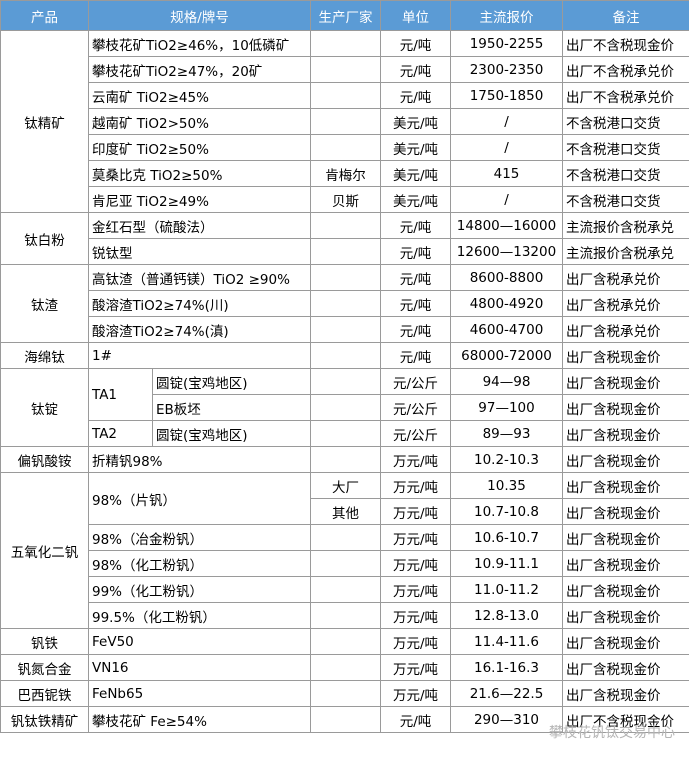 This screenshot has height=764, width=689. What do you see at coordinates (199, 329) in the screenshot?
I see `spec-cell: 酸溶渣TiO2≥74%(滇)` at bounding box center [199, 329].